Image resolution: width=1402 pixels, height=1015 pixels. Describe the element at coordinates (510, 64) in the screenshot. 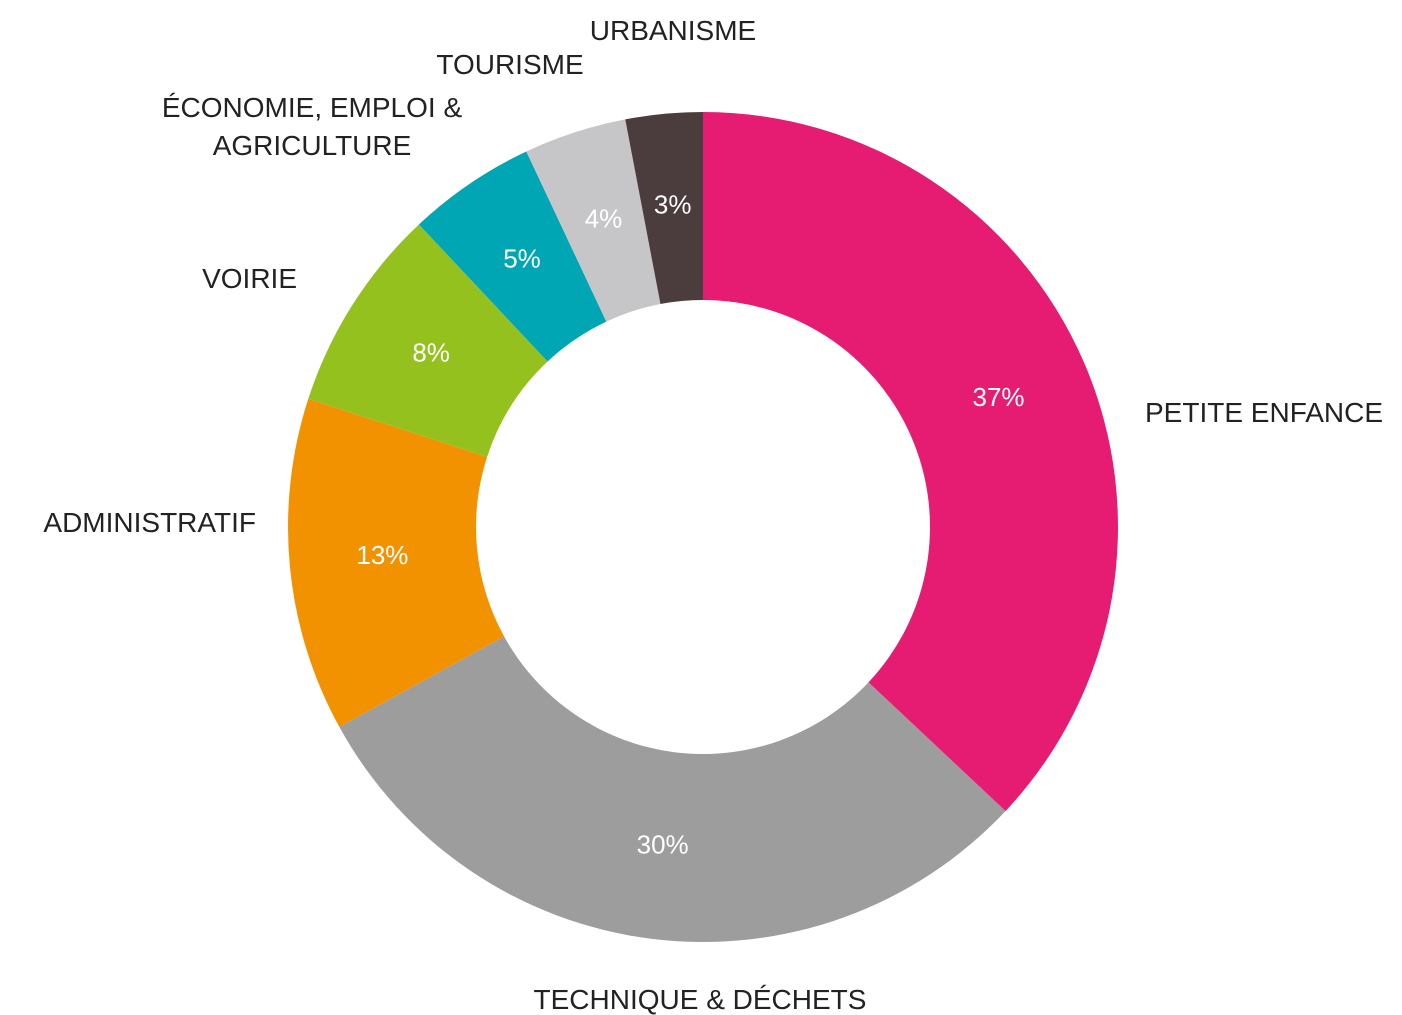

I see `category-label: TOURISME` at that location.